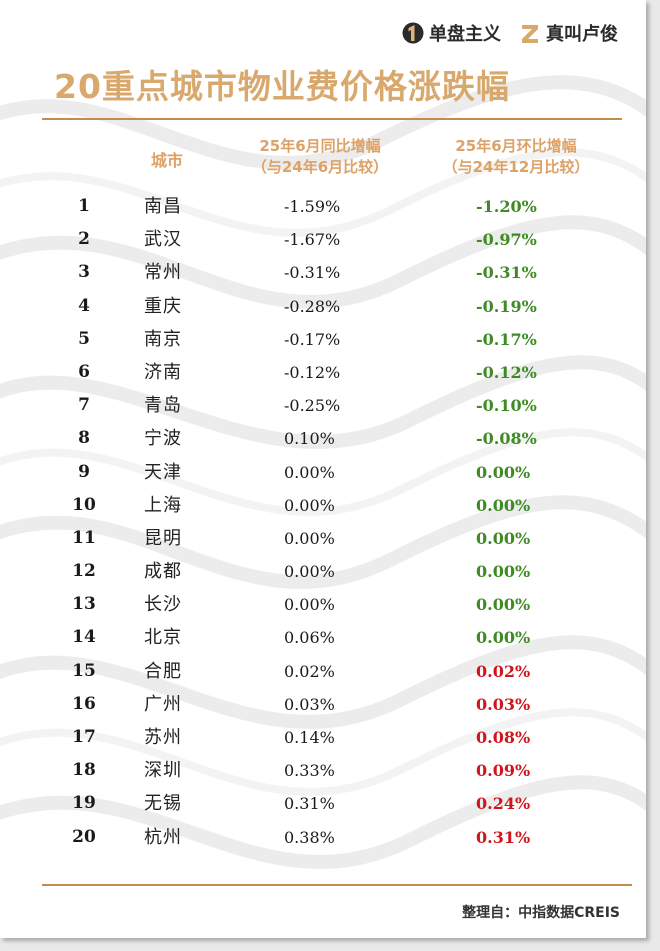 The image size is (660, 951). What do you see at coordinates (516, 157) in the screenshot?
I see `header-mom: 25年6月环比增幅 （与24年12月比较）` at bounding box center [516, 157].